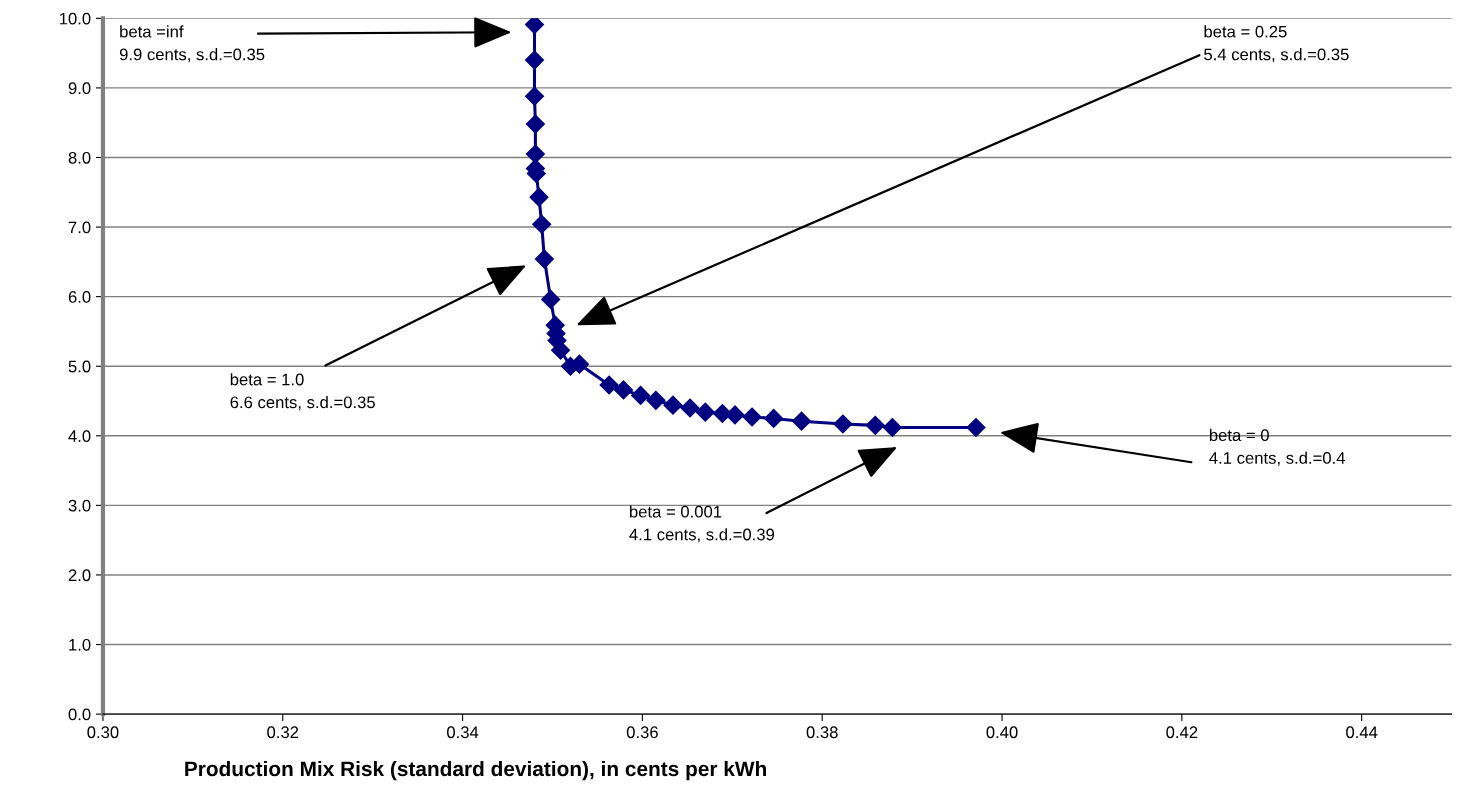  What do you see at coordinates (79, 366) in the screenshot?
I see `y-tick-label: 5.0` at bounding box center [79, 366].